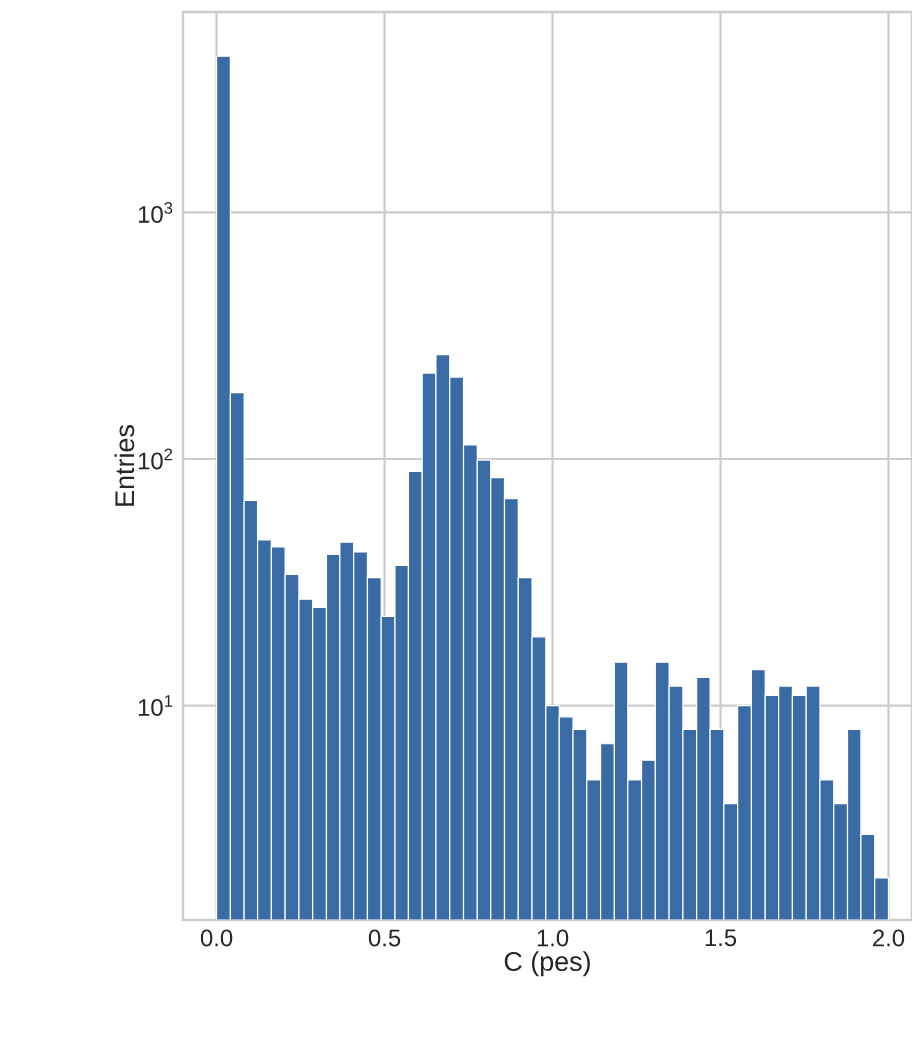 The image size is (912, 1043). Describe the element at coordinates (124, 465) in the screenshot. I see `y-axis-title: Entries` at that location.